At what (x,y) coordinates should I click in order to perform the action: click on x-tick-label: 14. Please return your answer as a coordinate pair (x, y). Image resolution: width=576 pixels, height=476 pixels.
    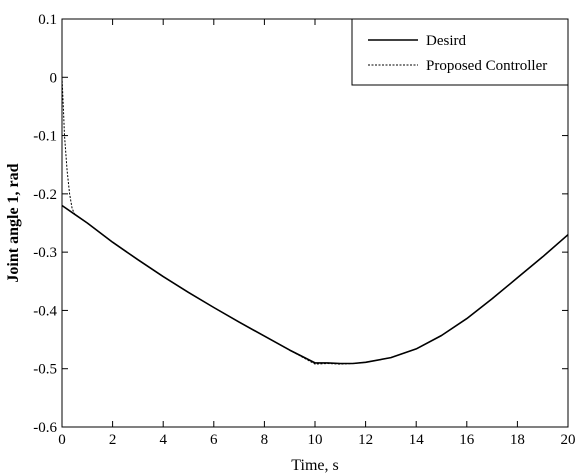
    Looking at the image, I should click on (417, 440).